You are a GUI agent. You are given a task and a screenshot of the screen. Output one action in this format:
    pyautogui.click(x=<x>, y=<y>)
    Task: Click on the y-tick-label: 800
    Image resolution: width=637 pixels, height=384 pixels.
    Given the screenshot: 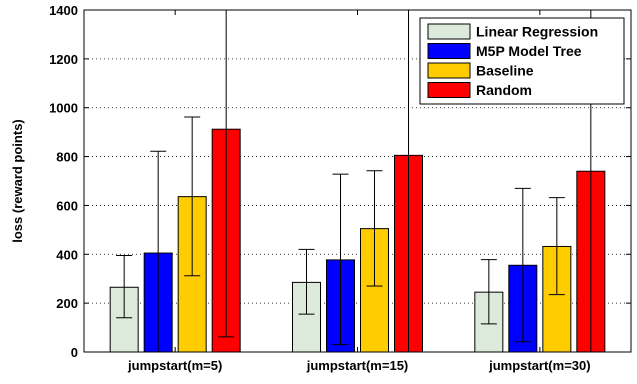 What is the action you would take?
    pyautogui.click(x=67, y=157)
    